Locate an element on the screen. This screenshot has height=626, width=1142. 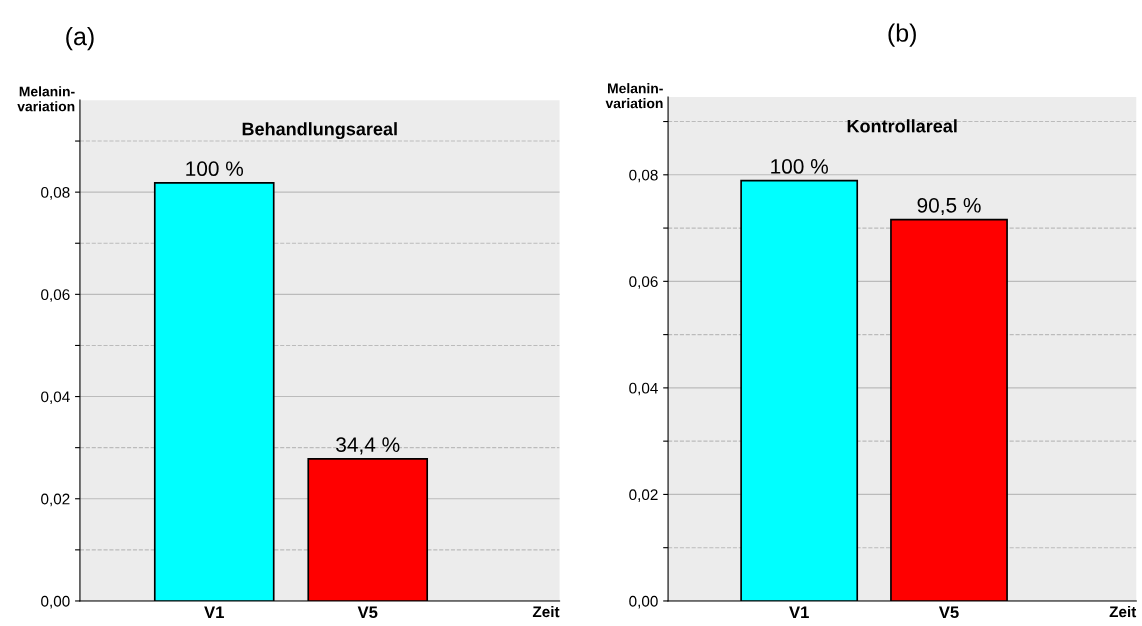
text: (a) is located at coordinates (80, 38).